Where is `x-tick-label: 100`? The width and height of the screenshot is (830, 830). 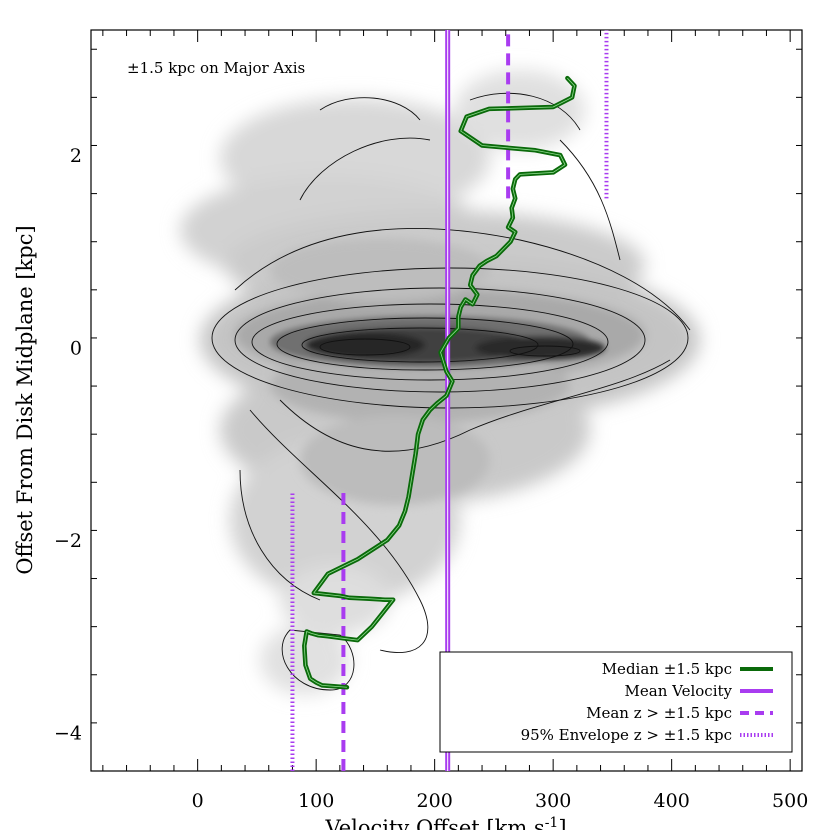
x-tick-label: 100 is located at coordinates (316, 801).